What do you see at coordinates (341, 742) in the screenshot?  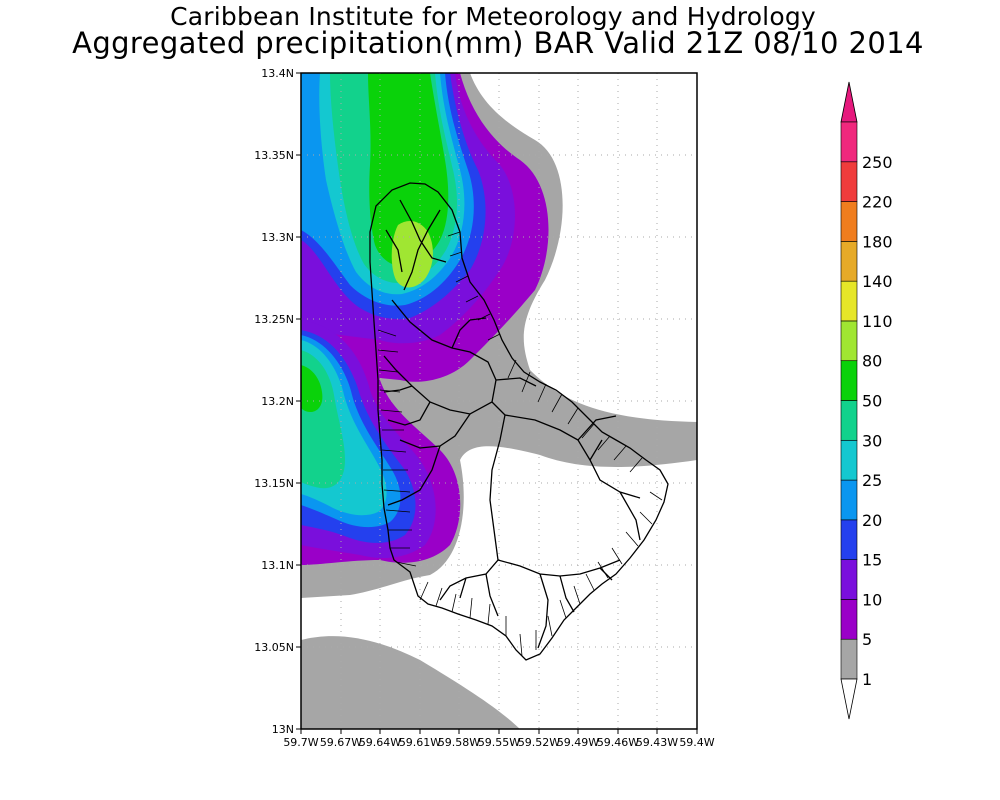 I see `lon-label: 59.67W` at bounding box center [341, 742].